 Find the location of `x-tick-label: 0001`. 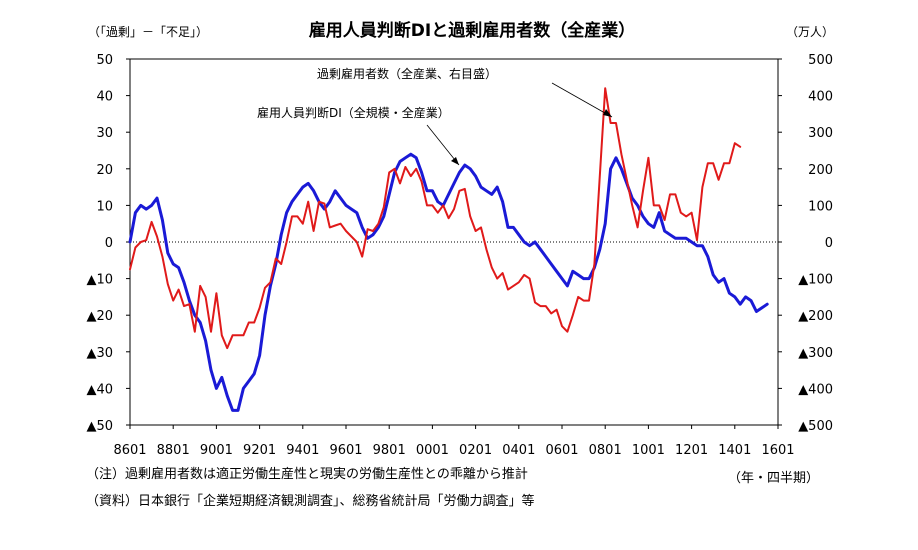

x-tick-label: 0001 is located at coordinates (432, 450).